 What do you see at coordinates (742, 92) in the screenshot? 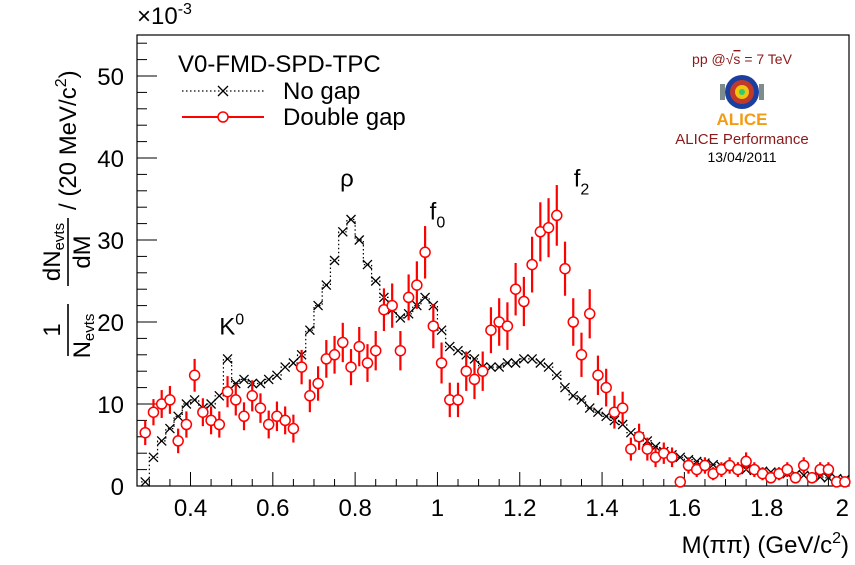
I see `alice-detector-icon` at bounding box center [742, 92].